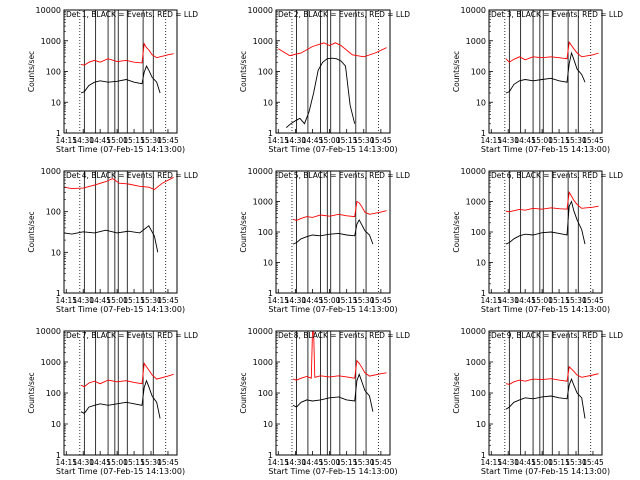 The height and width of the screenshot is (480, 640). I want to click on chart-title: Det 6, BLACK = Events, RED = LLD, so click(557, 175).